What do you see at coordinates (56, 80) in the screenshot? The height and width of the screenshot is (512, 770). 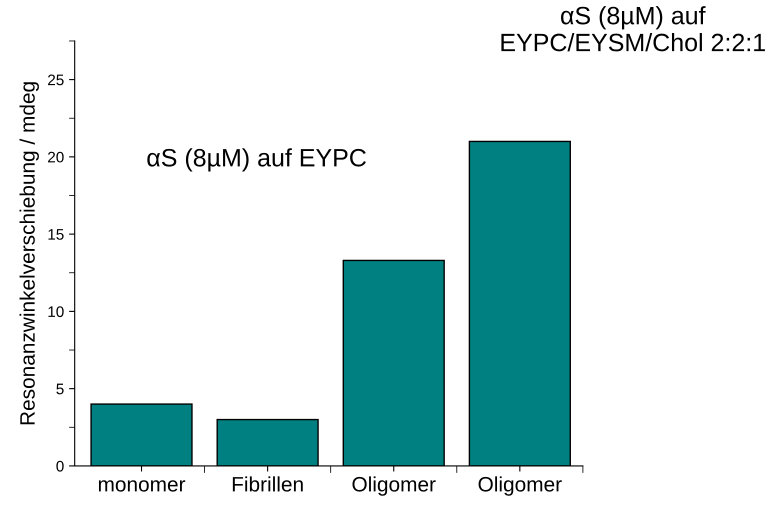 I see `y-tick-label: 25` at bounding box center [56, 80].